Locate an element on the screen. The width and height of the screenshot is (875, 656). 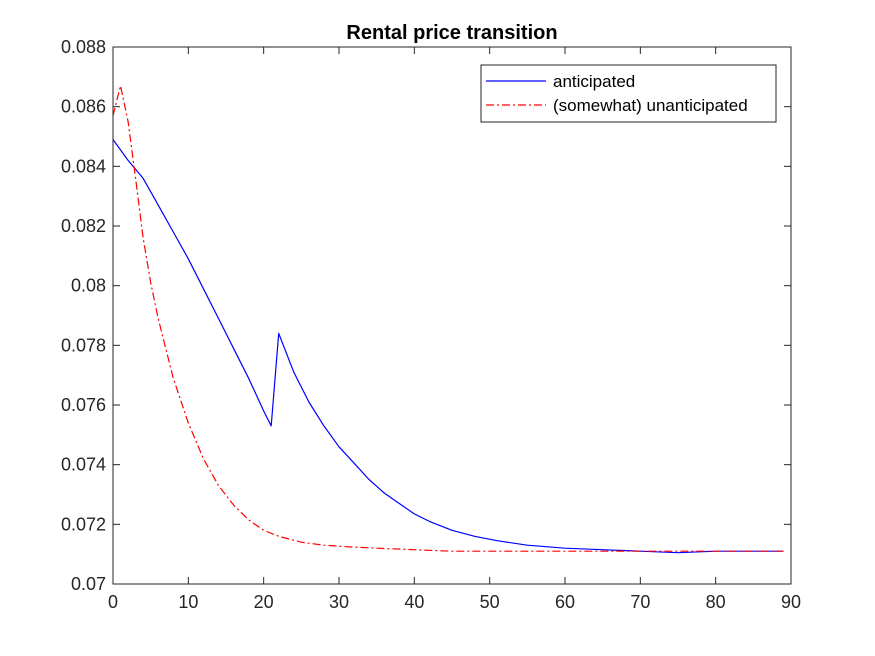
x-tick-label: 30 is located at coordinates (339, 602).